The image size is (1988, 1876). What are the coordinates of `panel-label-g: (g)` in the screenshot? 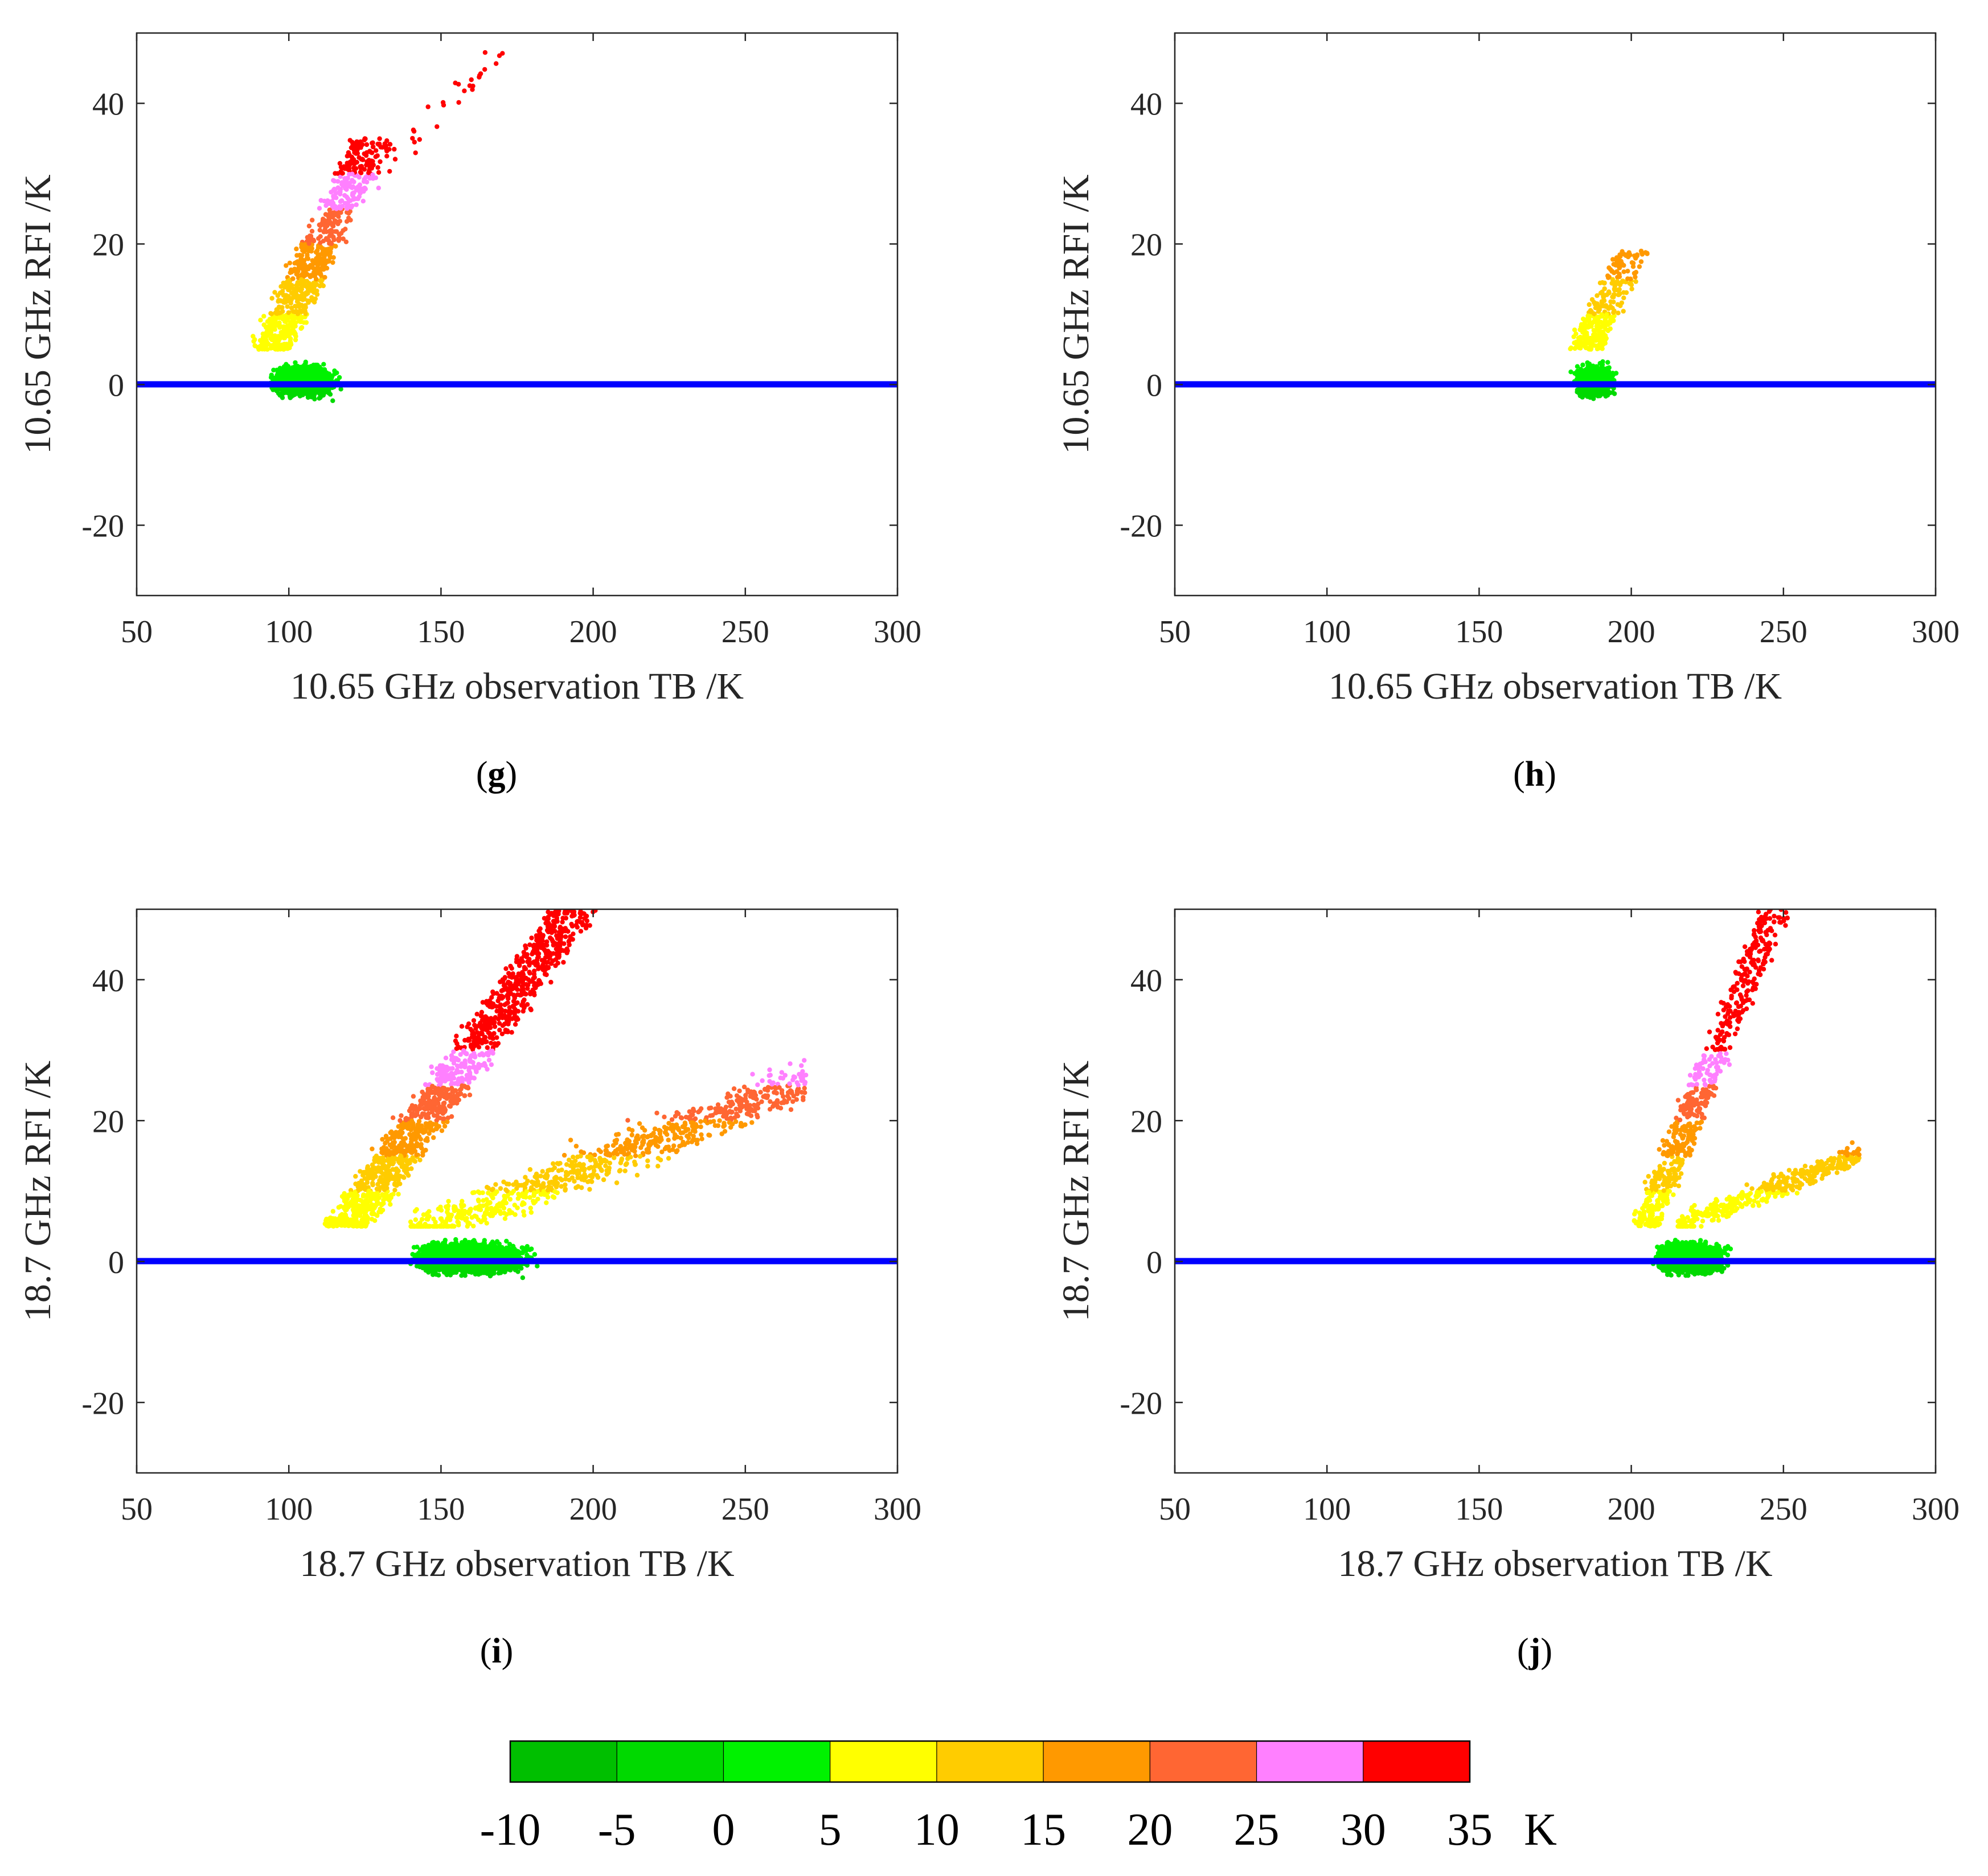 It's located at (496, 774).